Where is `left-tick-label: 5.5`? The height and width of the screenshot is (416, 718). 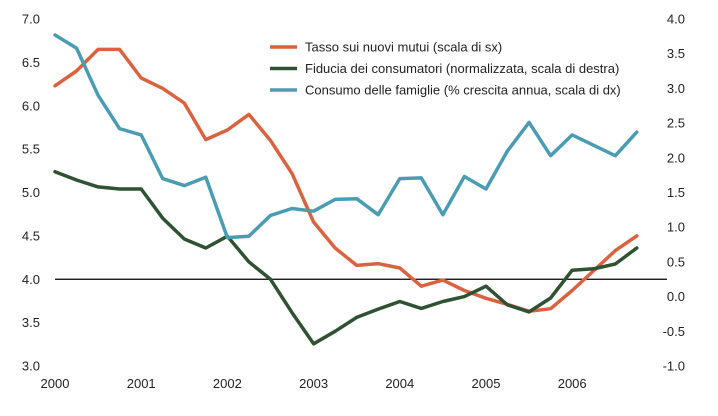 left-tick-label: 5.5 is located at coordinates (31, 149).